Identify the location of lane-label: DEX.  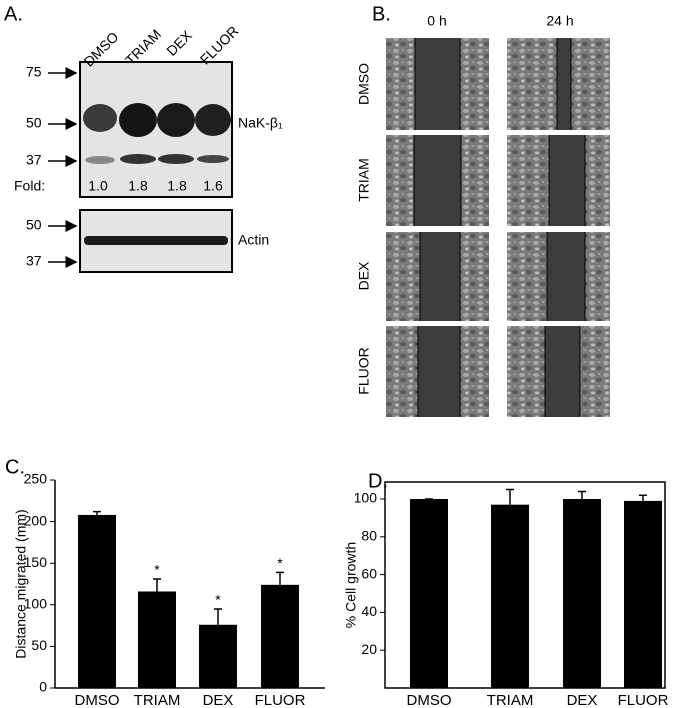
(179, 43).